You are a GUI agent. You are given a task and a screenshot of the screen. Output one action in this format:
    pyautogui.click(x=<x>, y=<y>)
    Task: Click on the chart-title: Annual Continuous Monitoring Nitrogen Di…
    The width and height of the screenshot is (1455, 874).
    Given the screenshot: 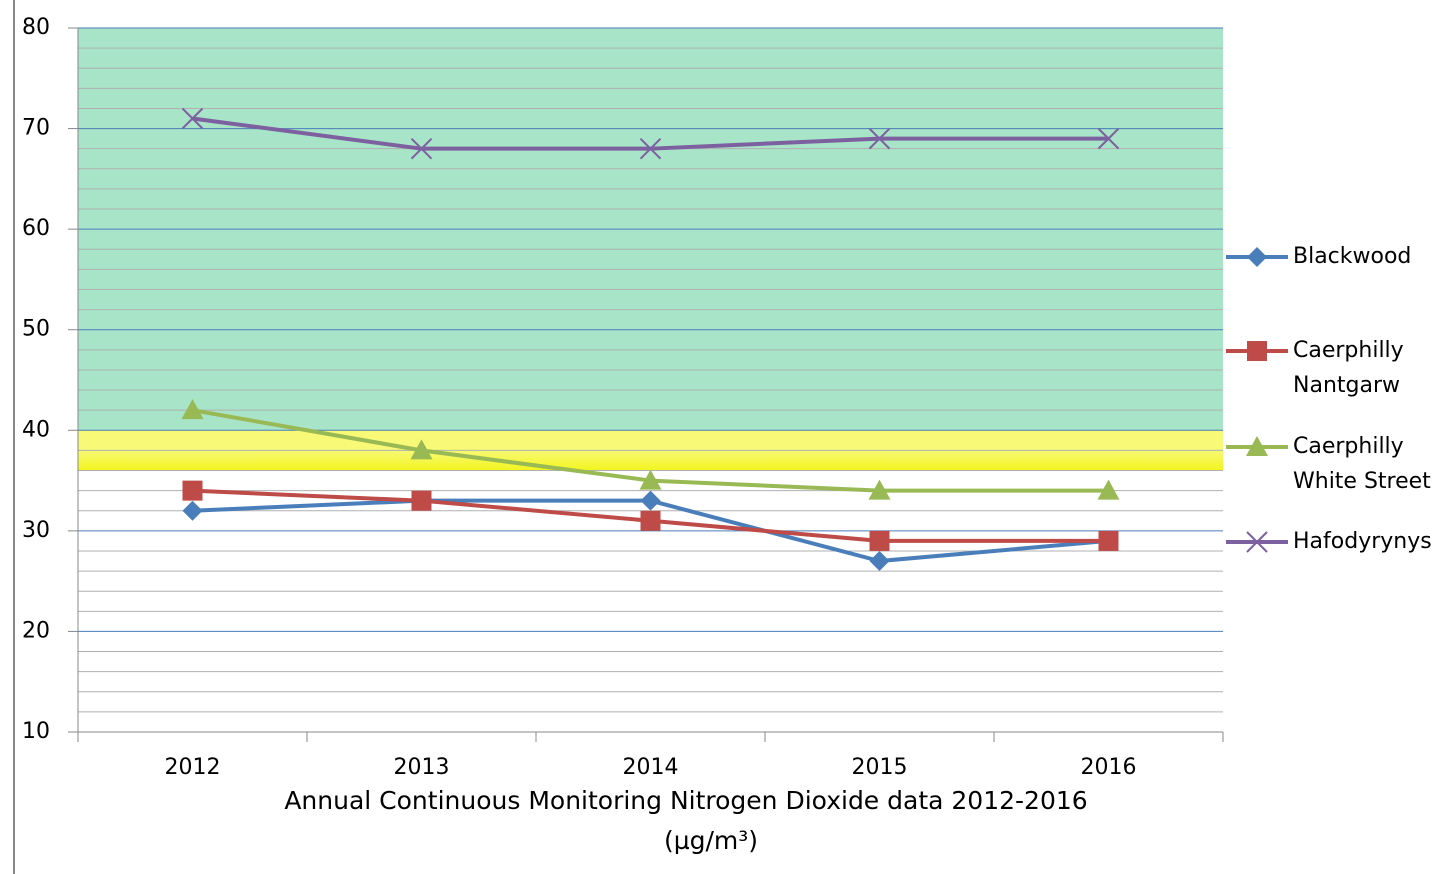 What is the action you would take?
    pyautogui.click(x=685, y=800)
    